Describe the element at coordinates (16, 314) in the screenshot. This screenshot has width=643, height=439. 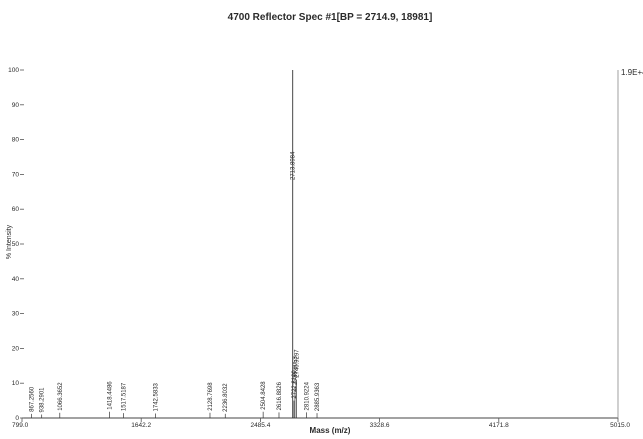
I see `y-tick-label: 30` at that location.